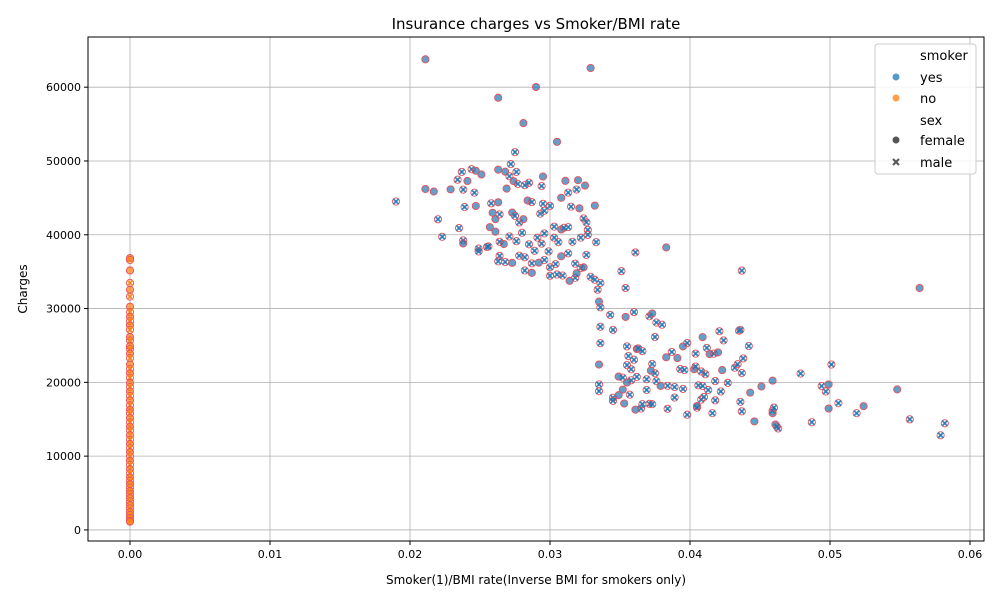 Image resolution: width=1000 pixels, height=600 pixels. What do you see at coordinates (896, 162) in the screenshot?
I see `legend-marker-male` at bounding box center [896, 162].